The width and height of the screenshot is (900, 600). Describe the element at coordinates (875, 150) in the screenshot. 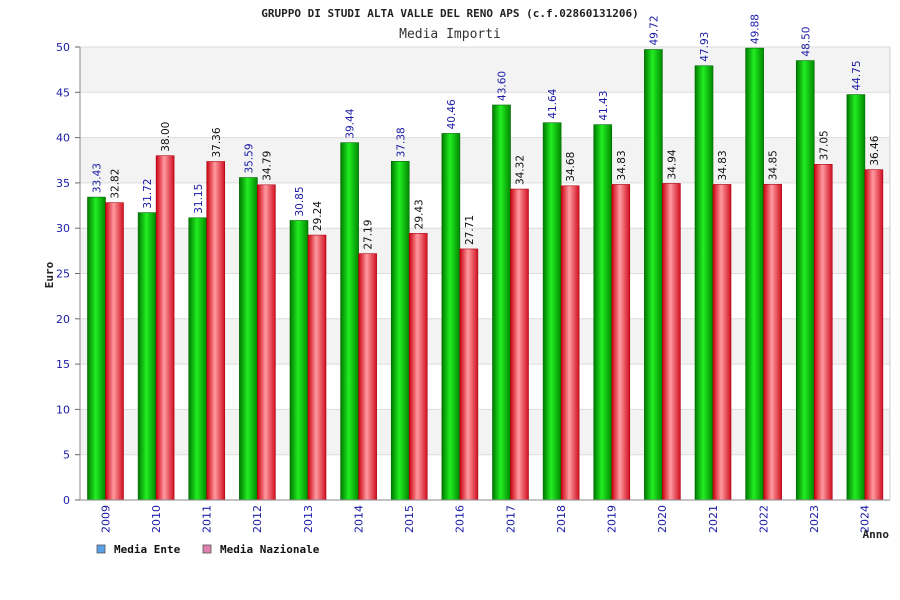

I see `data-label-media-nazionale-2024: 36.46` at that location.